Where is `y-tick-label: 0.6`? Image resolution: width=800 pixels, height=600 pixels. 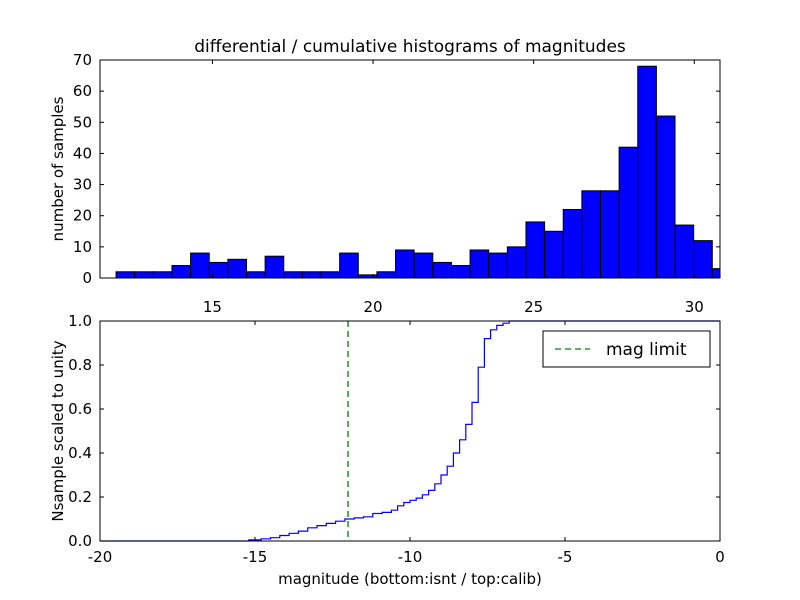
y-tick-label: 0.6 is located at coordinates (80, 409).